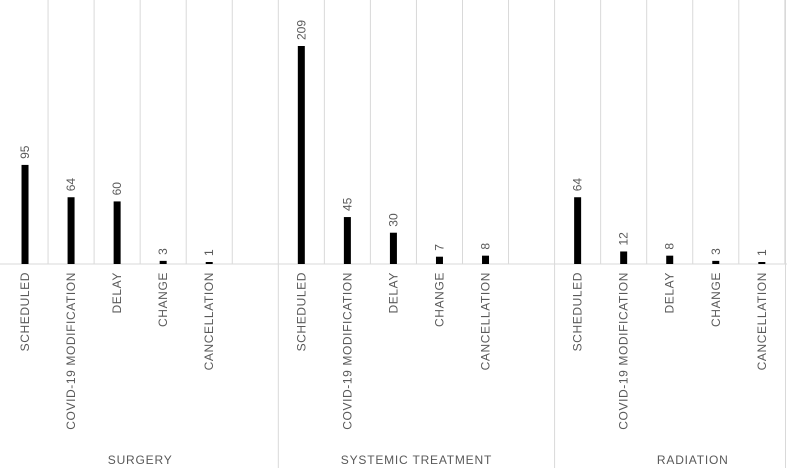  Describe the element at coordinates (347, 204) in the screenshot. I see `data-label: 45` at that location.